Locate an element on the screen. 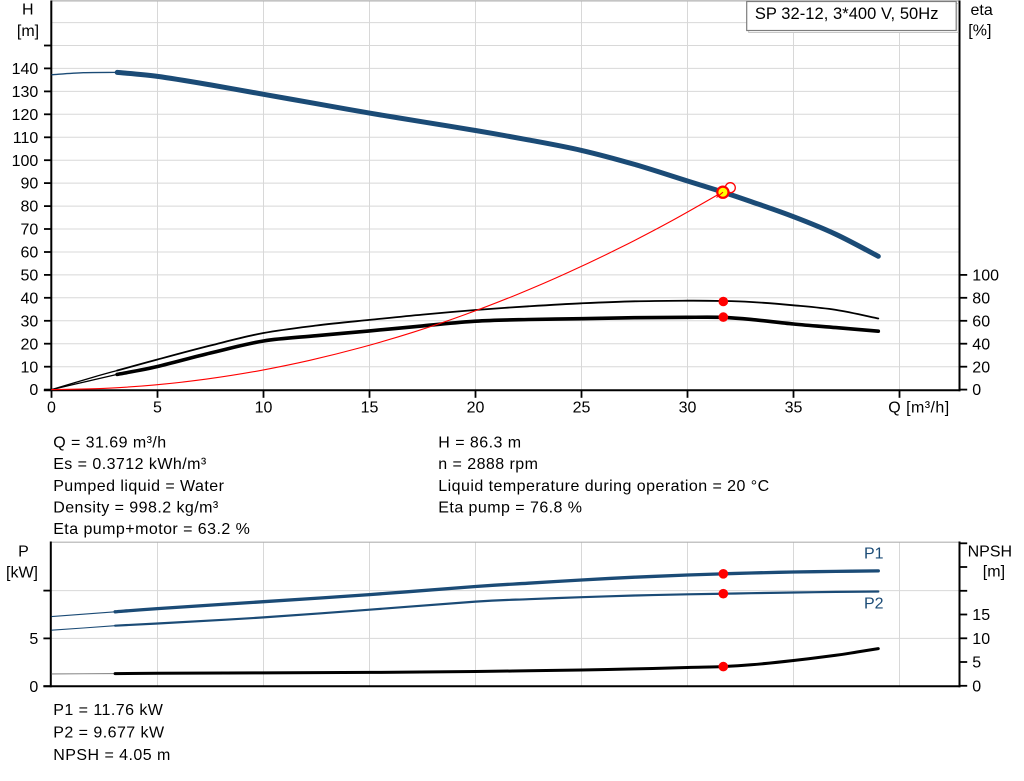 The height and width of the screenshot is (781, 1024). svg-text: 140 is located at coordinates (25, 69).